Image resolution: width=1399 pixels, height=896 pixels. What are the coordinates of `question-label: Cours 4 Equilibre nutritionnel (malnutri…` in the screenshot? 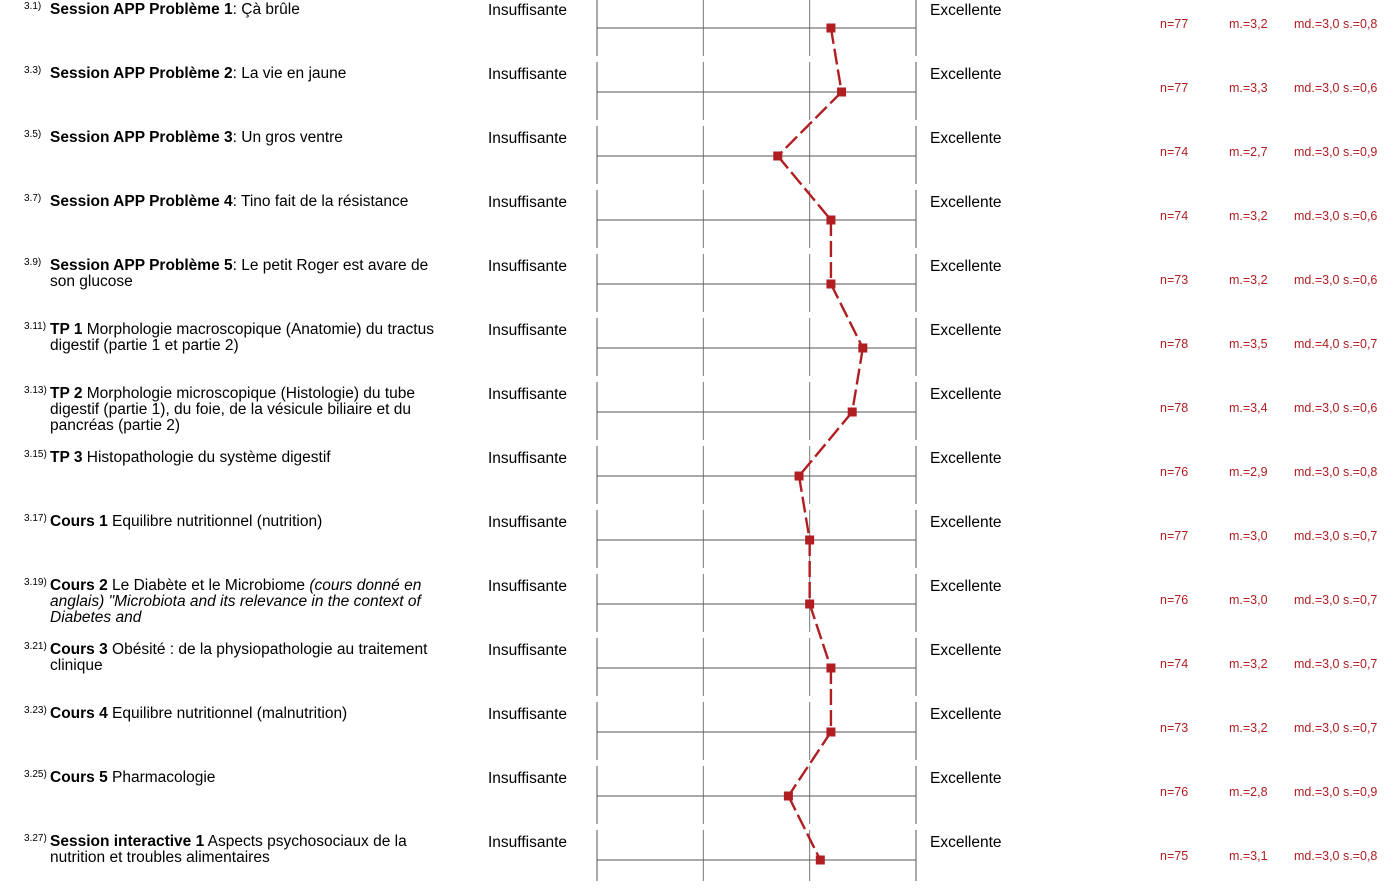 It's located at (247, 714).